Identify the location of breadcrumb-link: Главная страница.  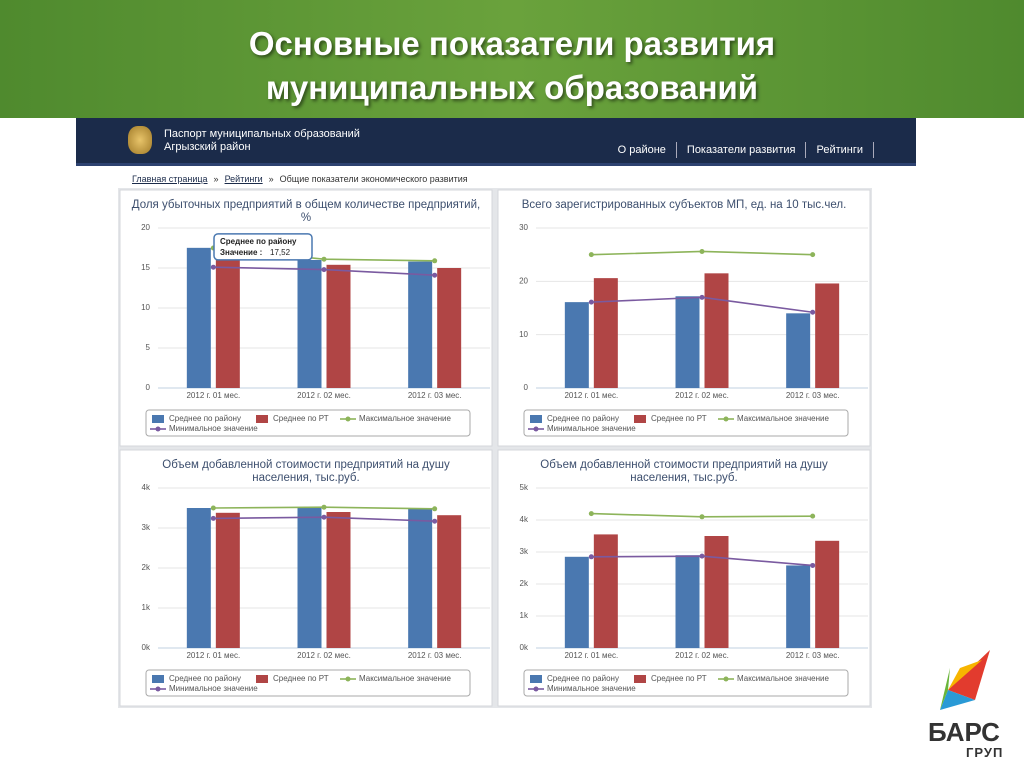
(170, 179).